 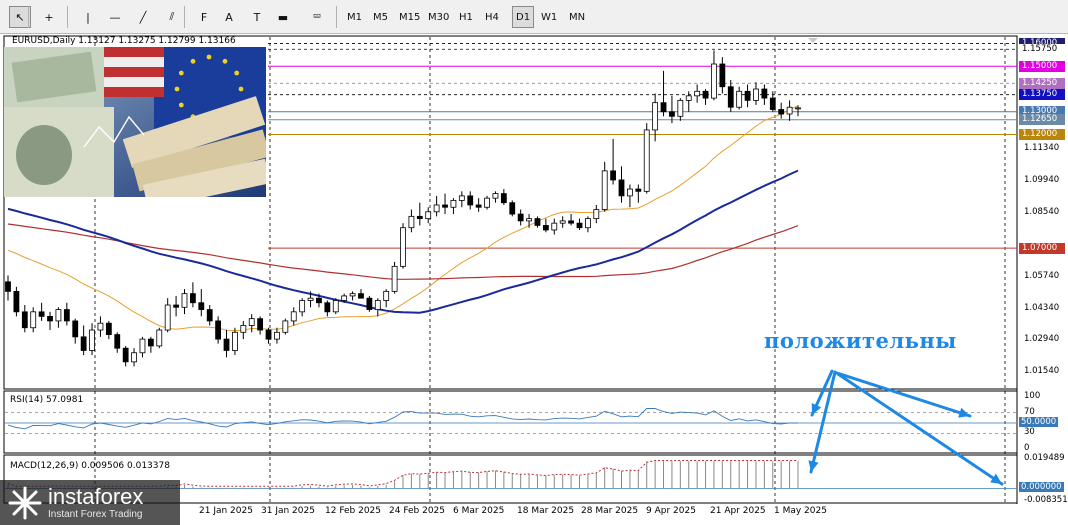 I want to click on arrow-shaft, so click(x=920, y=429).